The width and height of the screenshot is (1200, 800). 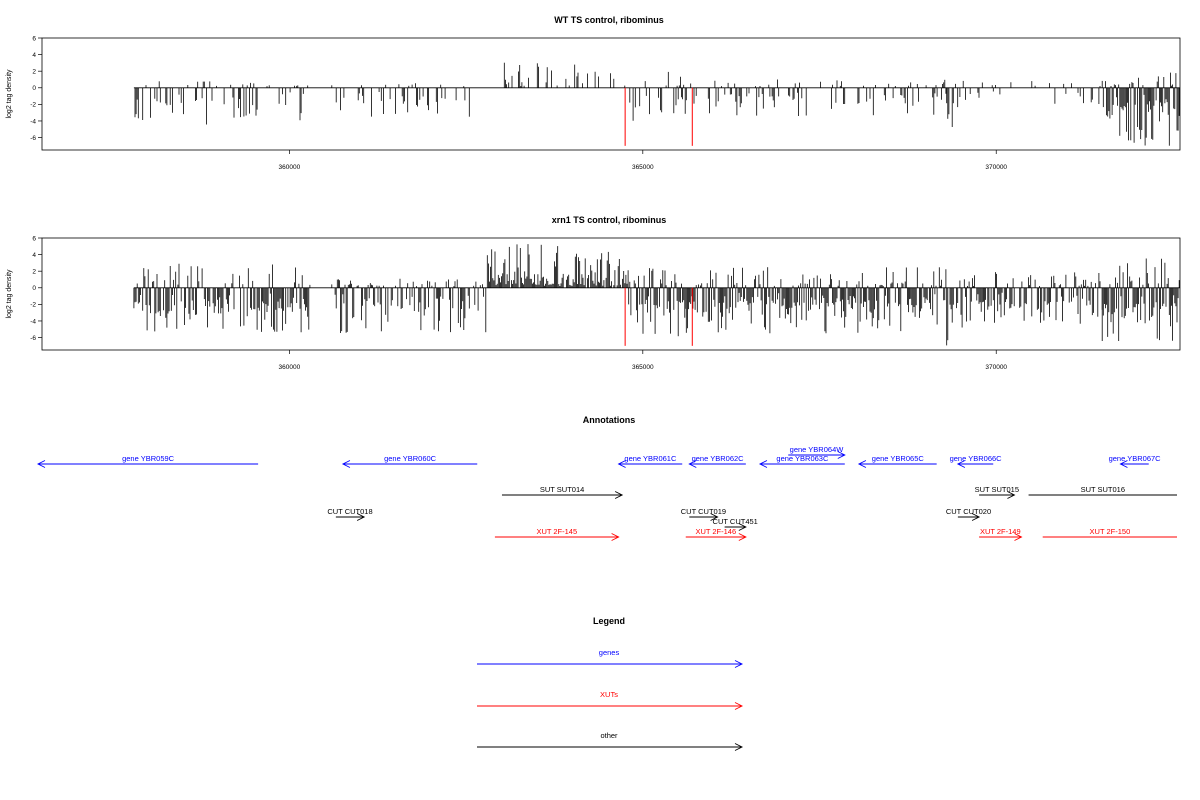 I want to click on feature-label: XUT 2F-146, so click(x=715, y=531).